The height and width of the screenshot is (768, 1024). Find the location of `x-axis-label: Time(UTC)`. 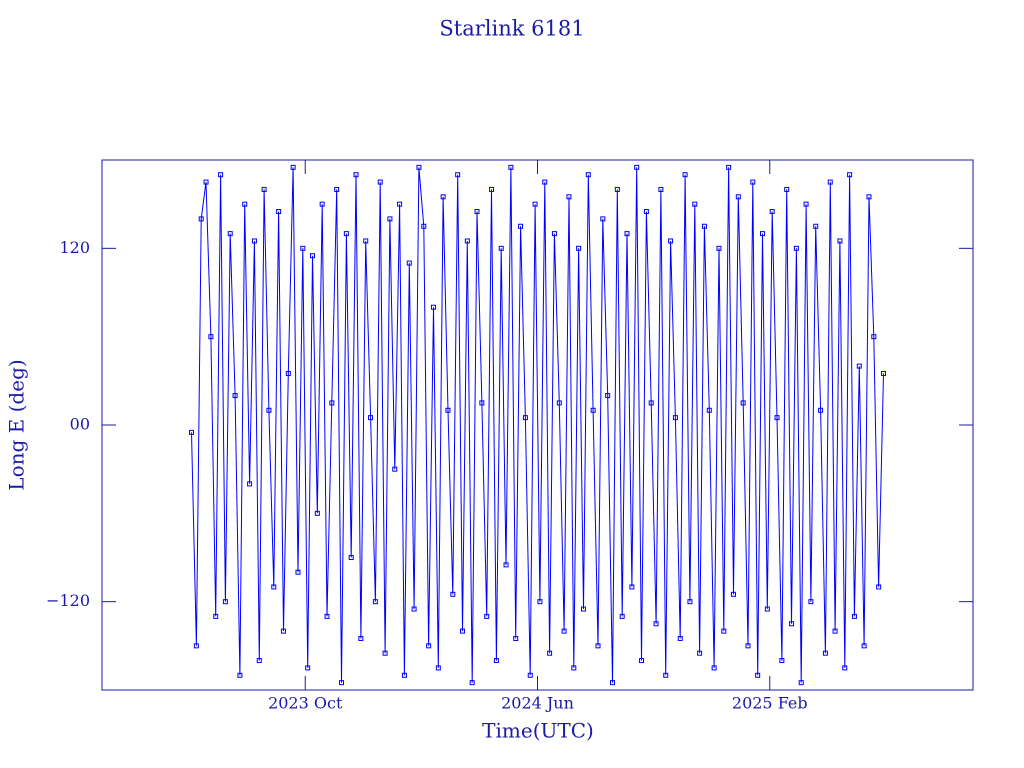

x-axis-label: Time(UTC) is located at coordinates (538, 731).